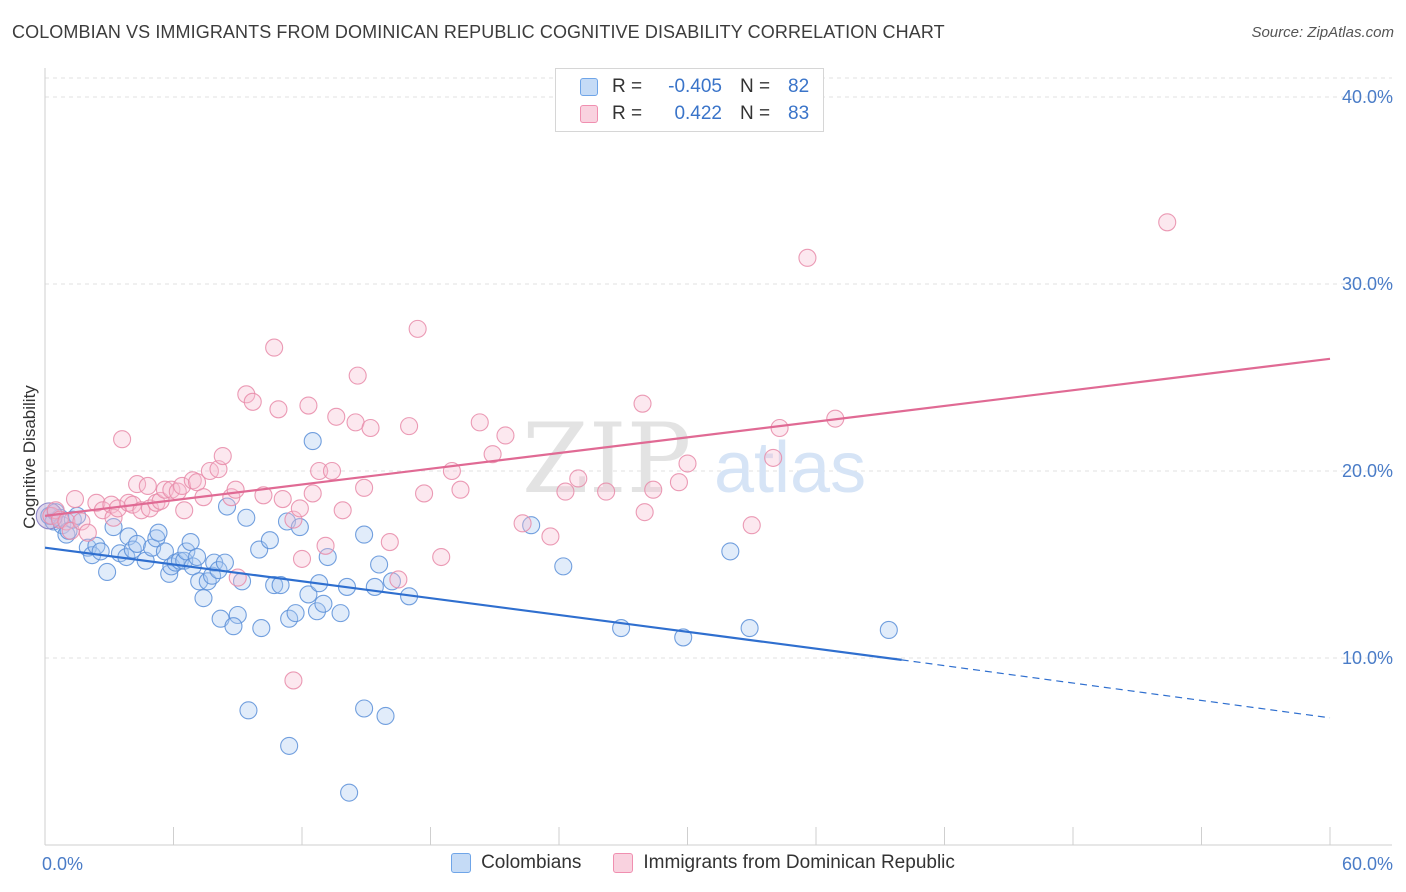 This screenshot has width=1406, height=892. I want to click on y-tick-label: 40.0%, so click(1367, 97).